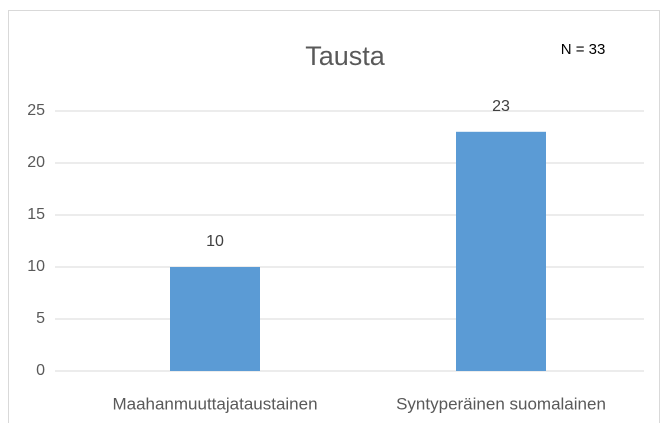 The height and width of the screenshot is (423, 665). Describe the element at coordinates (215, 241) in the screenshot. I see `data-label: 10` at that location.